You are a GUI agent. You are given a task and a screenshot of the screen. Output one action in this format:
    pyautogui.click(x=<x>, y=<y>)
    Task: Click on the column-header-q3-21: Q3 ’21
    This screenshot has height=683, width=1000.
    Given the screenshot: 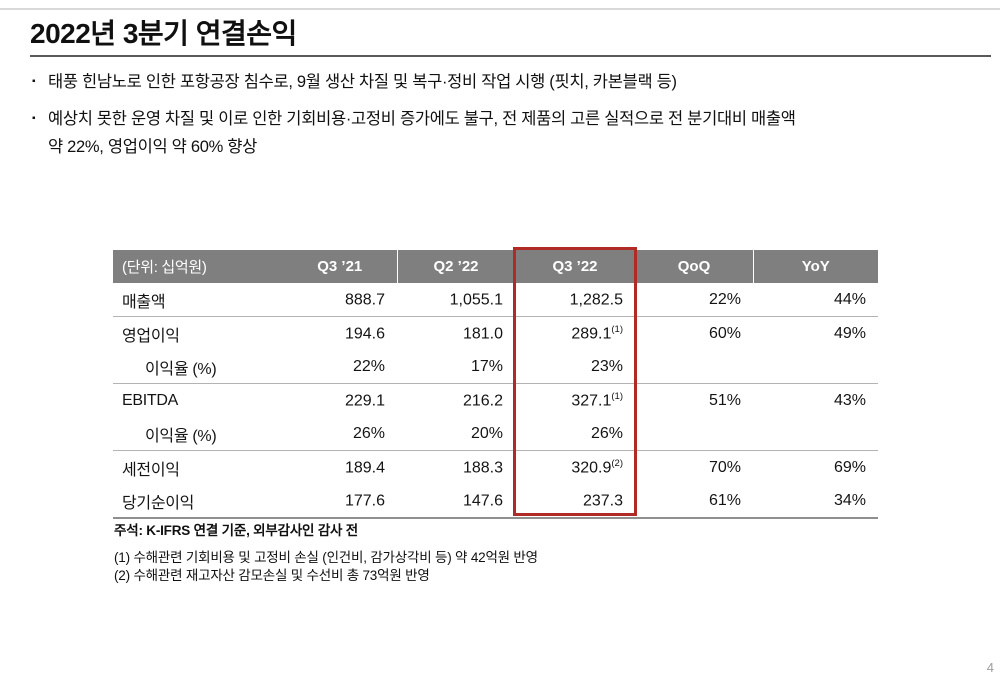 What is the action you would take?
    pyautogui.click(x=340, y=266)
    